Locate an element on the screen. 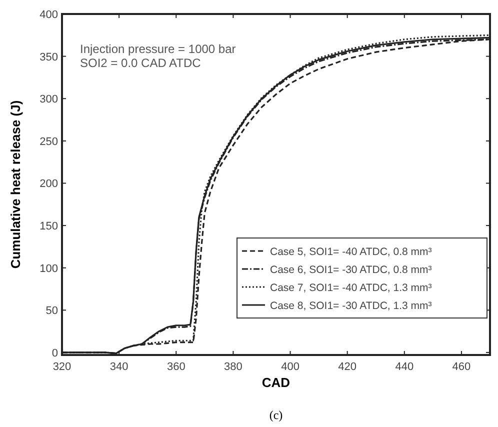  y-tick-label: 0 is located at coordinates (55, 353).